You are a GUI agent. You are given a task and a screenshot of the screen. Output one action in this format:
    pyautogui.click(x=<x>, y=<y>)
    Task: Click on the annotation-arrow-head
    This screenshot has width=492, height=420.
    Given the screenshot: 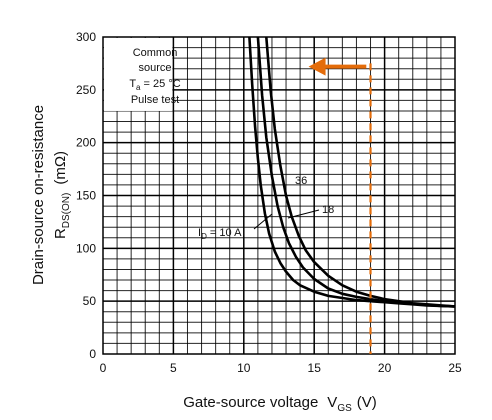 What is the action you would take?
    pyautogui.click(x=317, y=66)
    